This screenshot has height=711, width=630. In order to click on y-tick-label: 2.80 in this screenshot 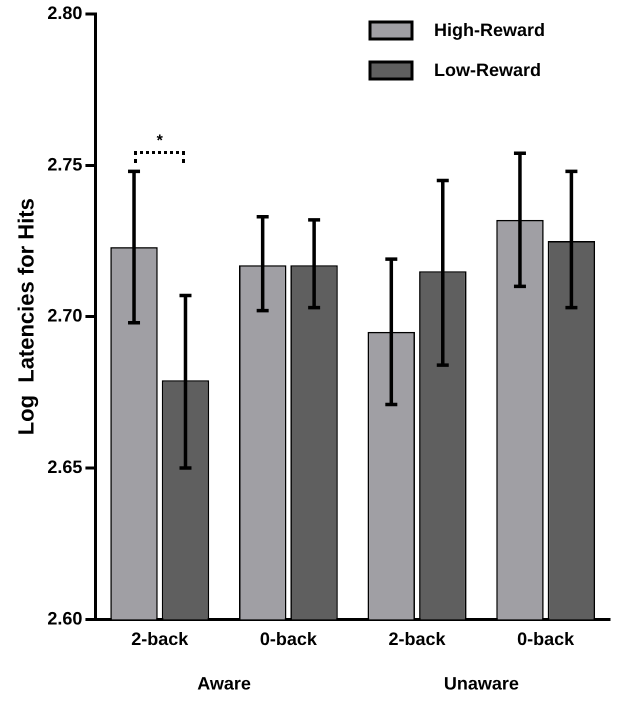, I will do `click(64, 12)`.